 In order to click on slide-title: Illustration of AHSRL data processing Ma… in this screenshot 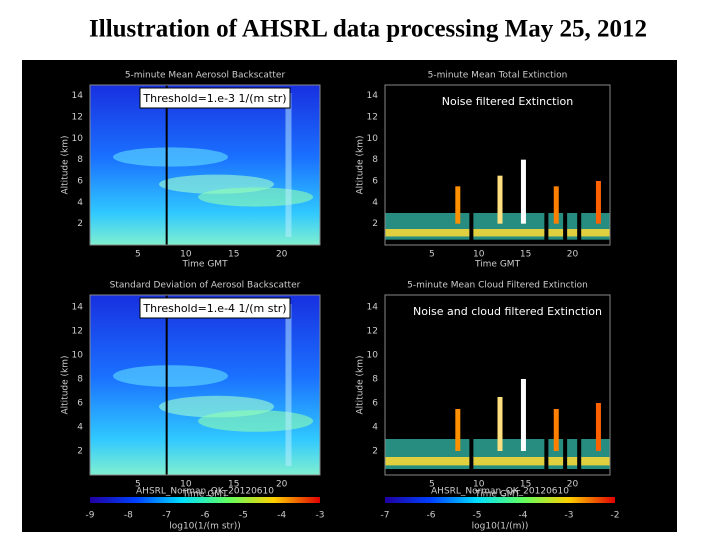, I will do `click(368, 29)`.